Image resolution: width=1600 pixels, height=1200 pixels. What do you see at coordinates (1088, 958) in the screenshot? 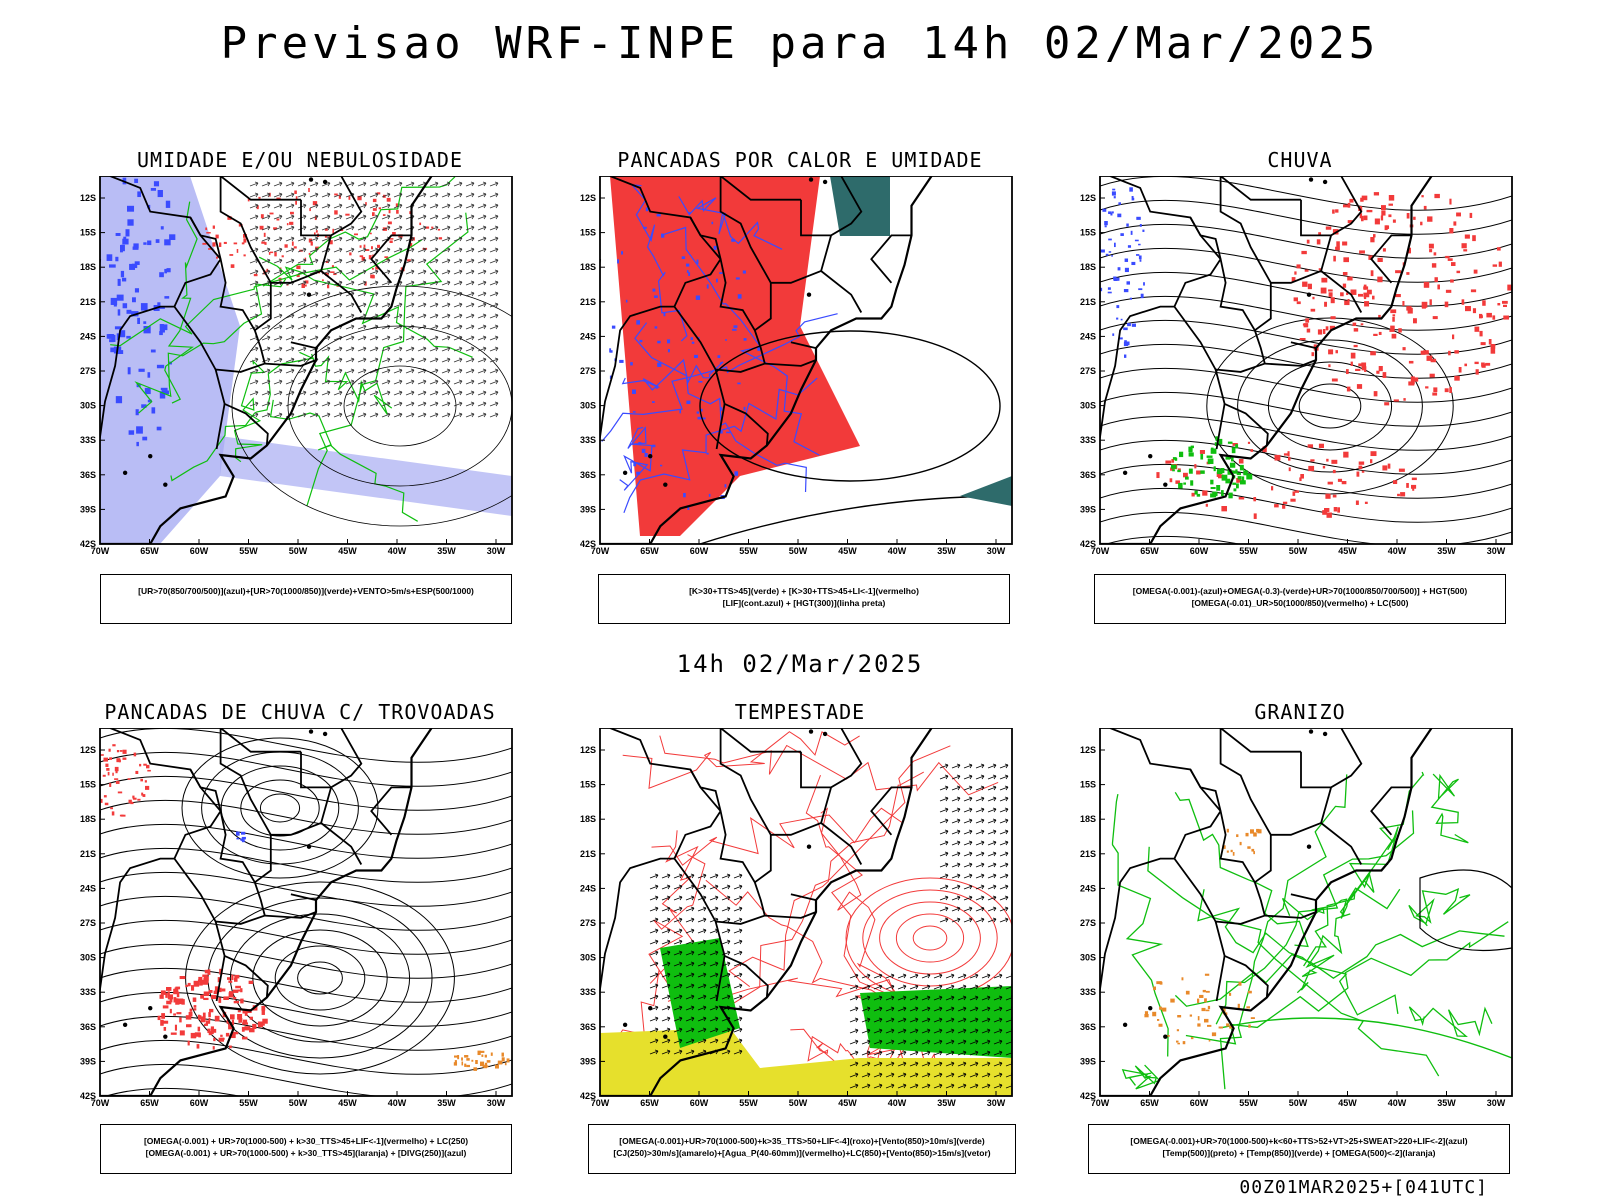
I see `lat-label: 30S` at bounding box center [1088, 958].